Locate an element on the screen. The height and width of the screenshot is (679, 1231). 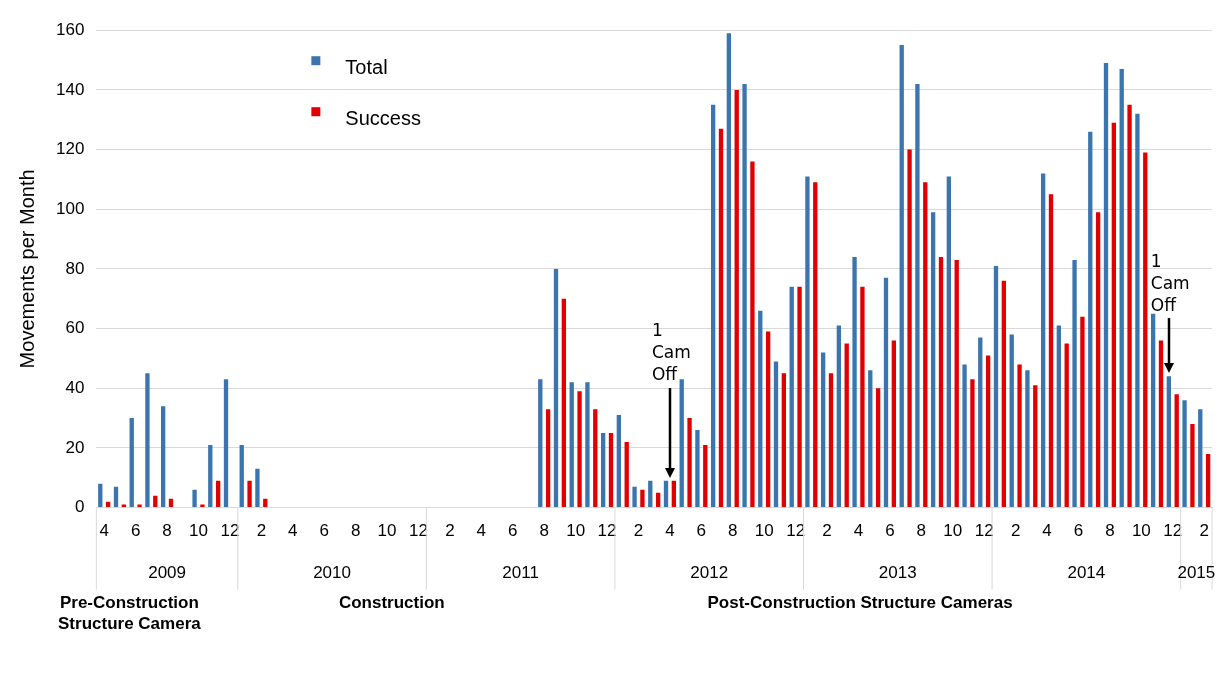
text: 2009 is located at coordinates (167, 573).